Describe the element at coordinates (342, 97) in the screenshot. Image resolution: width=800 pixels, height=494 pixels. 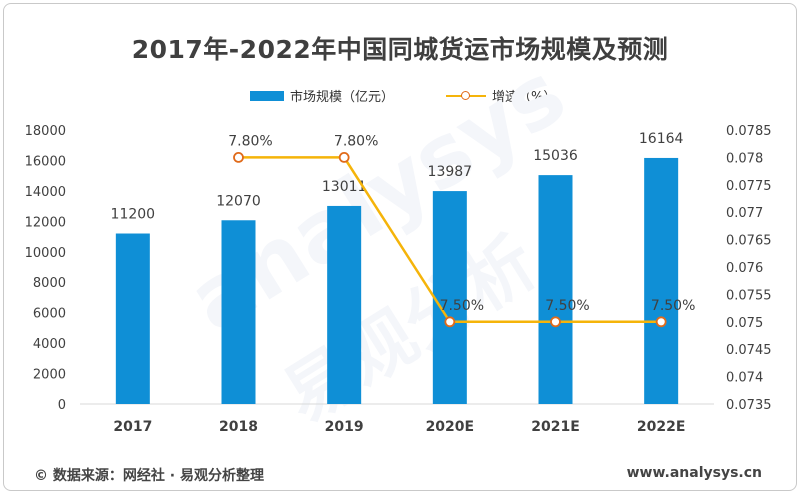
I see `legend-bar-label: 市场规模（亿元）` at that location.